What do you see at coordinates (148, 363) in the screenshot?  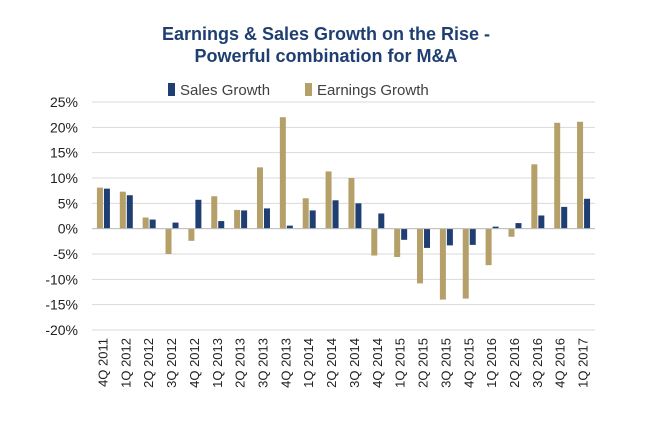 I see `x-tick-label: 2Q 2012` at bounding box center [148, 363].